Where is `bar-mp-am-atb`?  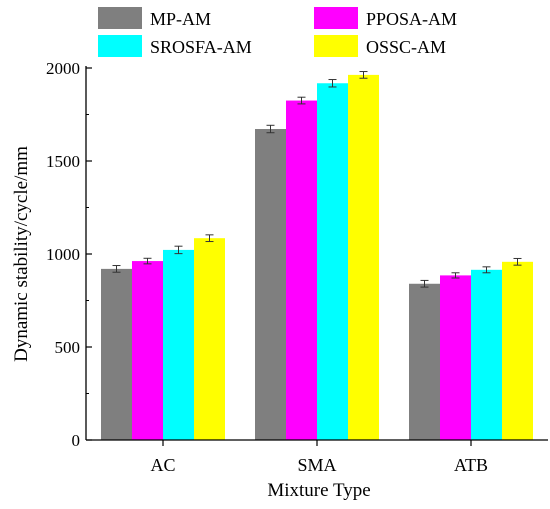 bar-mp-am-atb is located at coordinates (424, 361).